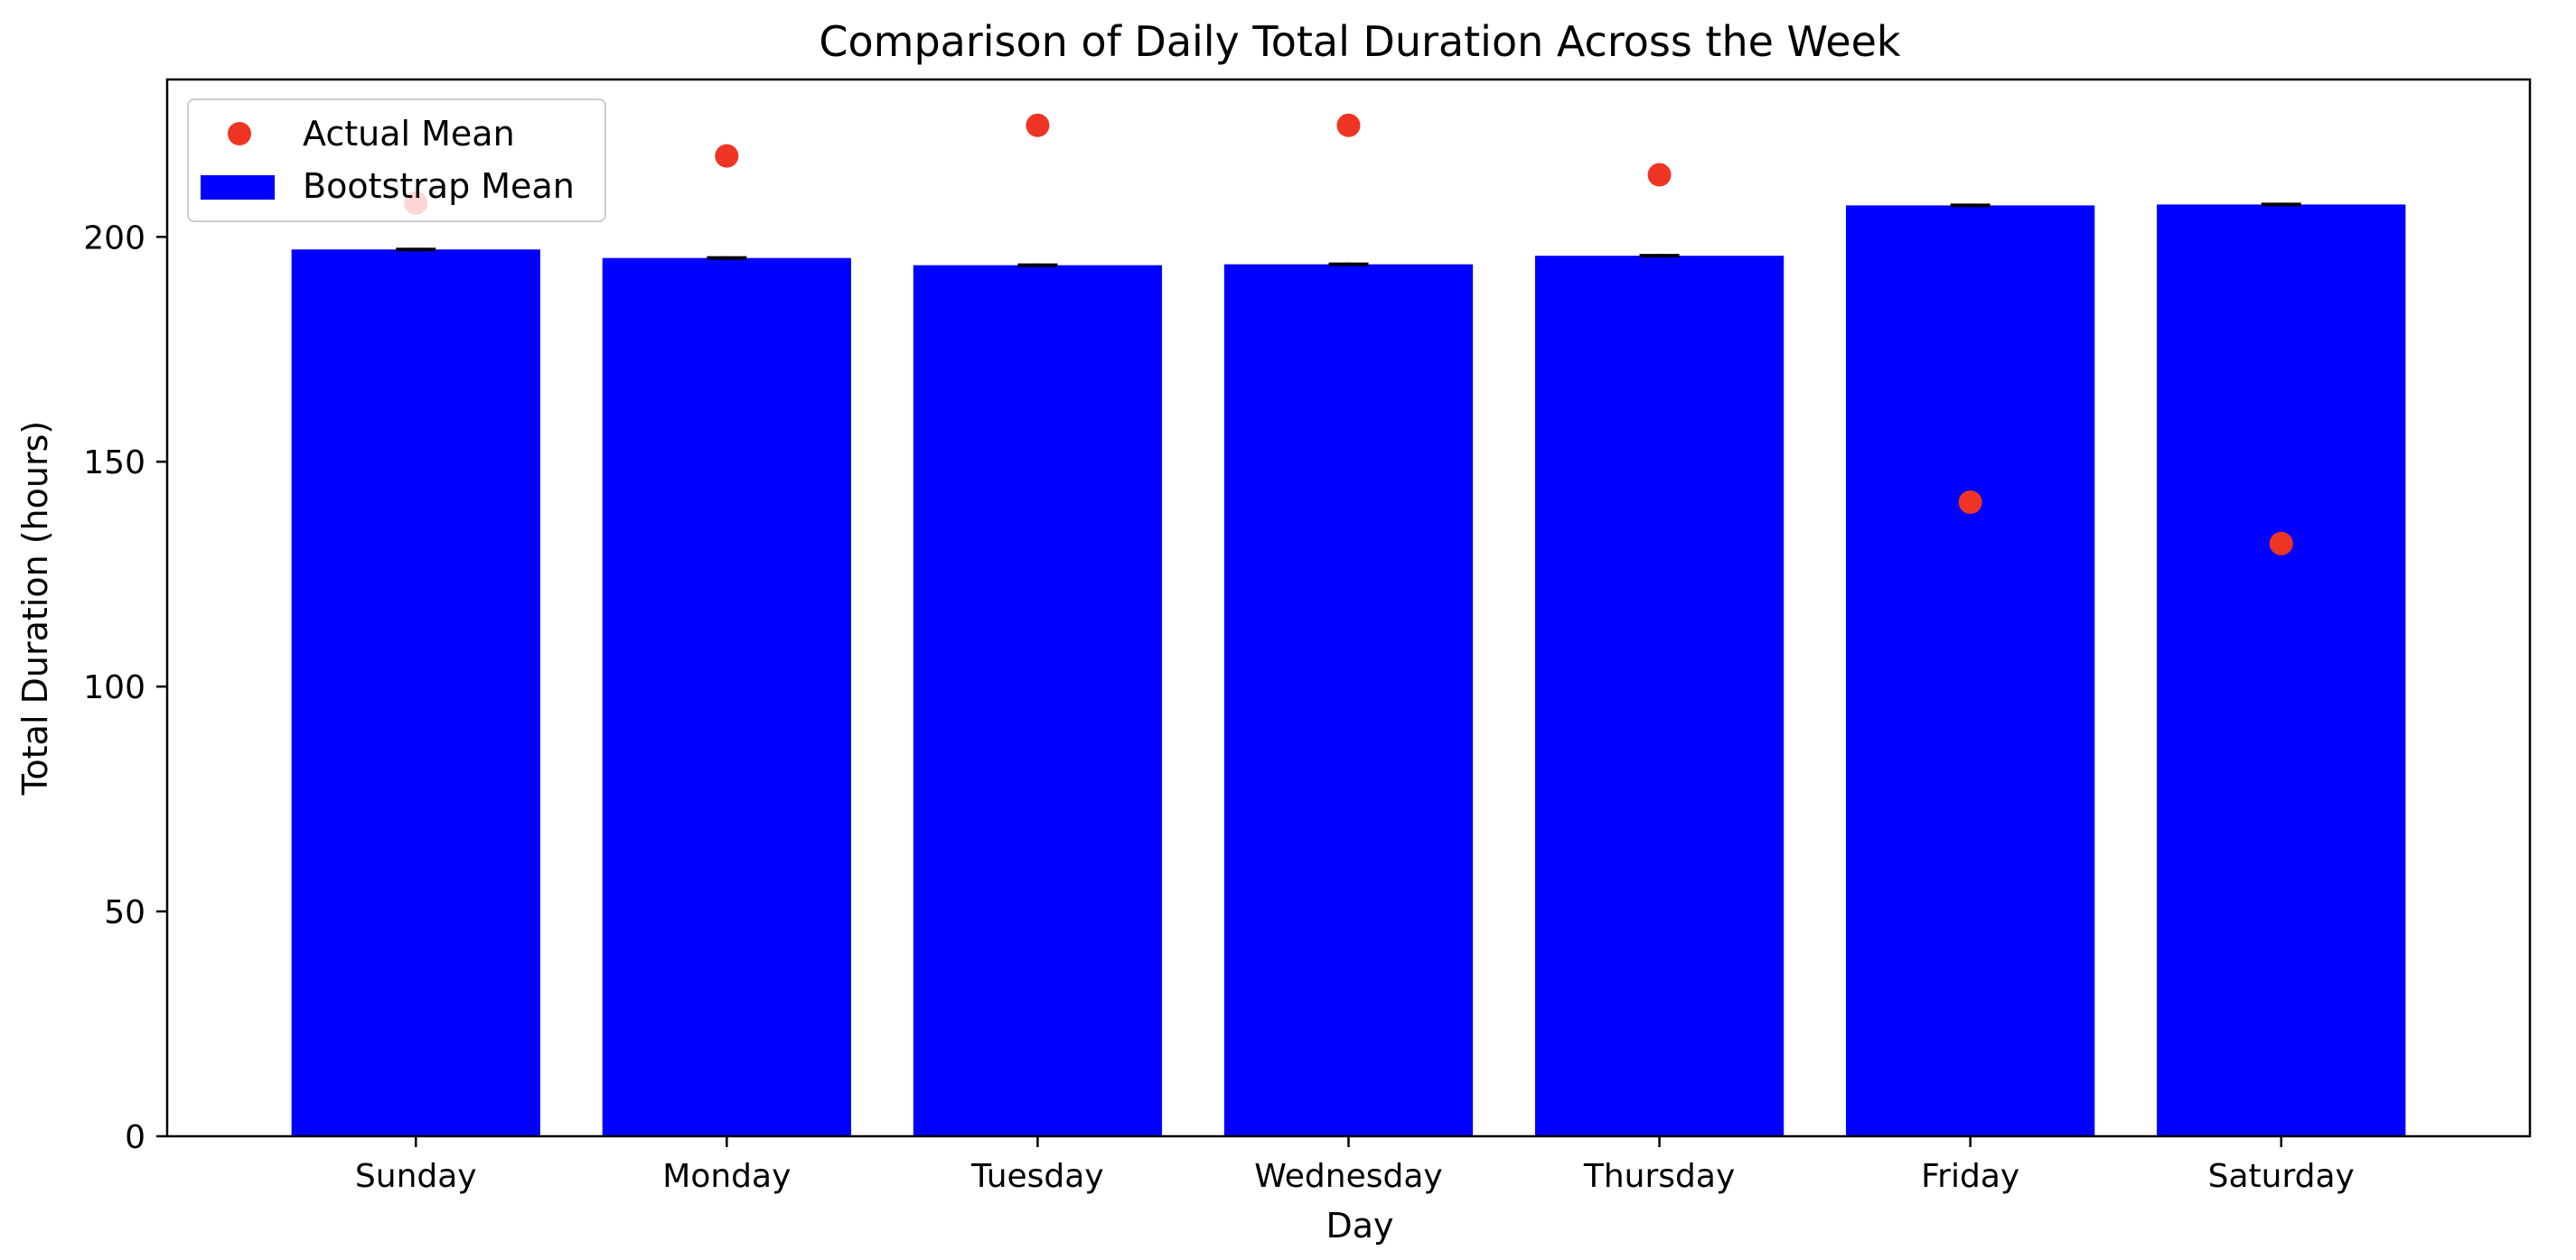 The height and width of the screenshot is (1260, 2576). What do you see at coordinates (1970, 502) in the screenshot?
I see `point-actual-mean-friday` at bounding box center [1970, 502].